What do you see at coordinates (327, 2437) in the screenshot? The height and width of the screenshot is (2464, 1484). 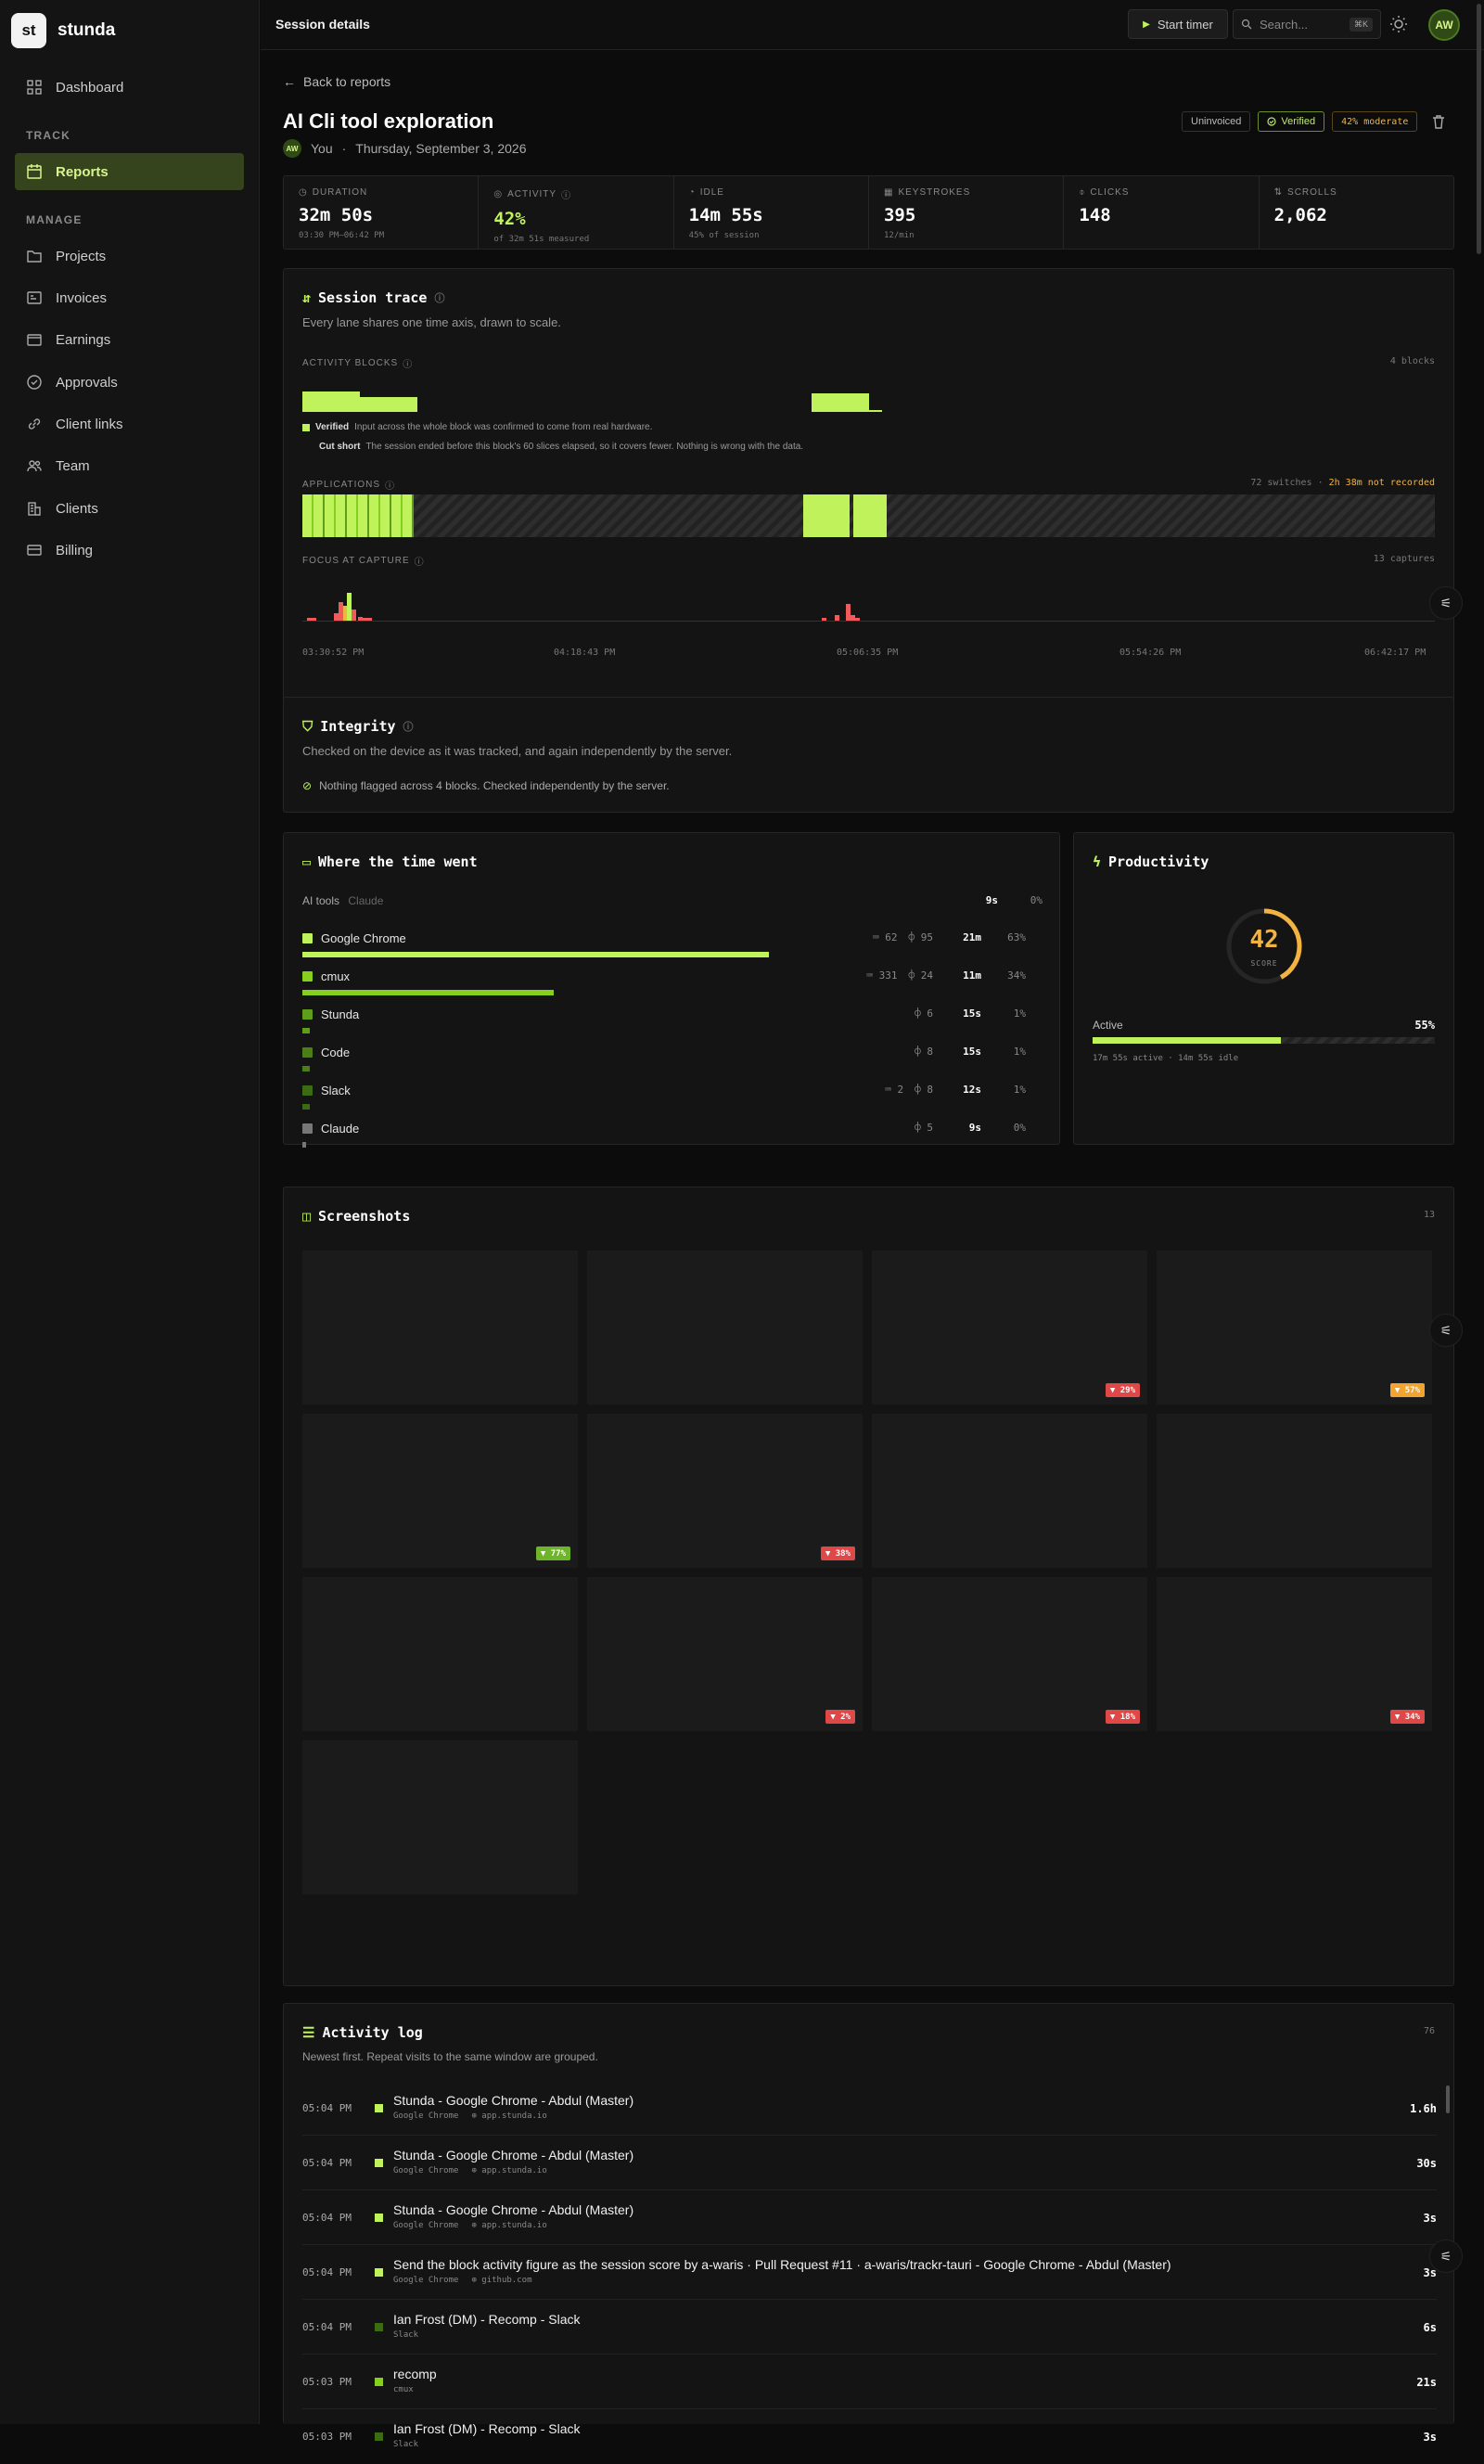 I see `log-time: 05:03 PM` at bounding box center [327, 2437].